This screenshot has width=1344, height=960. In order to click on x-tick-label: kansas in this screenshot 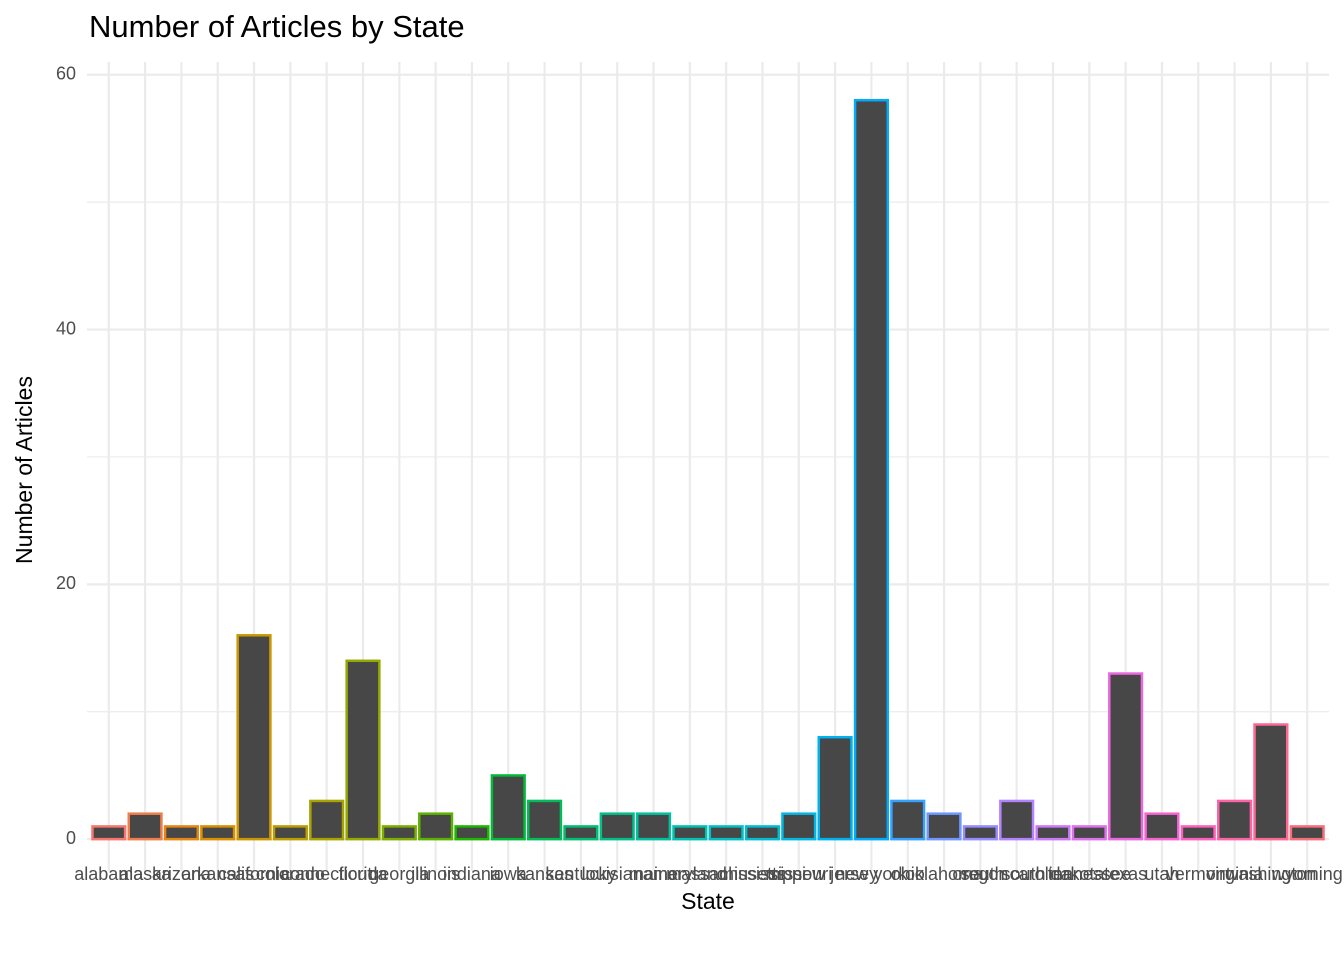, I will do `click(544, 874)`.